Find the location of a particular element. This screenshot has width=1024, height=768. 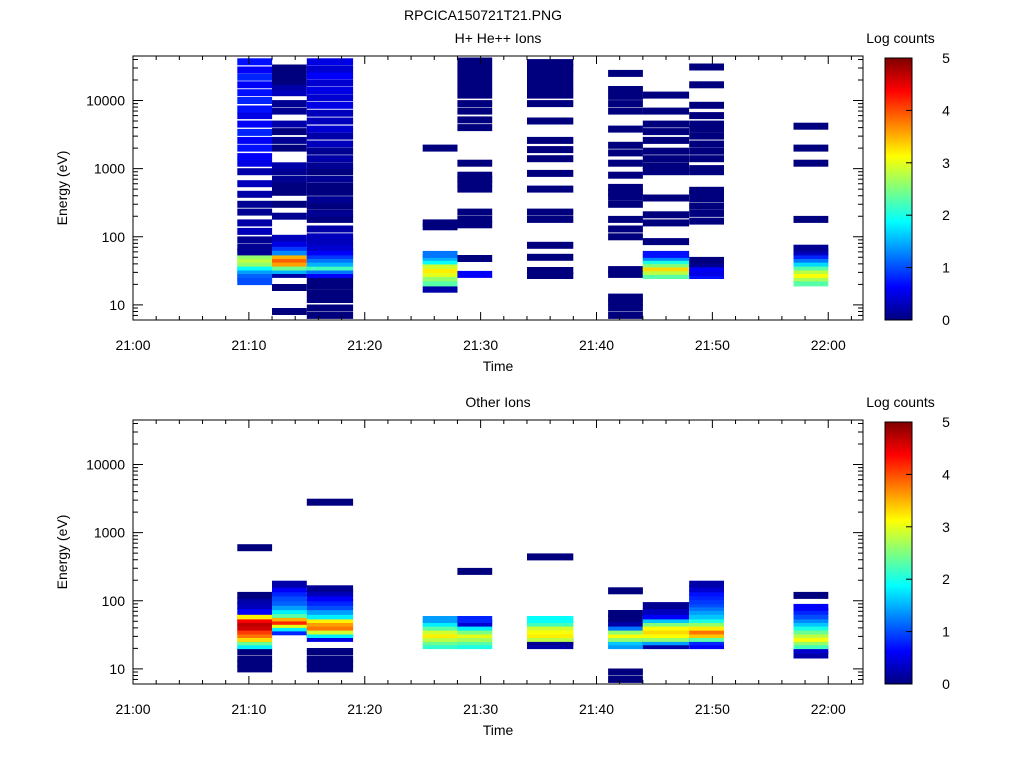

colorbar-tick-label: 2 is located at coordinates (946, 579).